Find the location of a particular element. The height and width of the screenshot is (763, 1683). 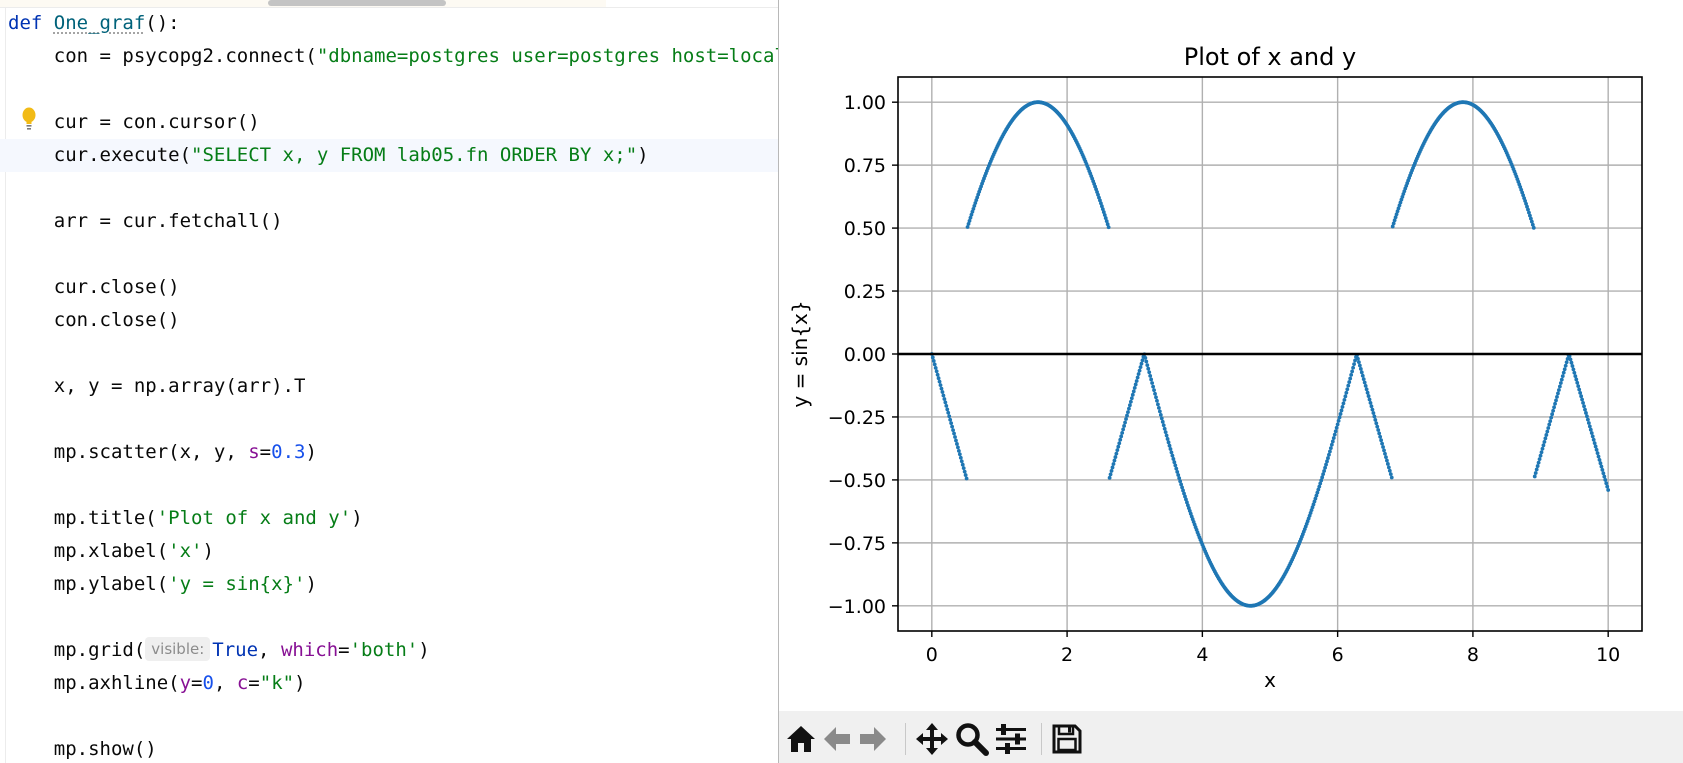

code-line: cur.close() is located at coordinates (389, 287).